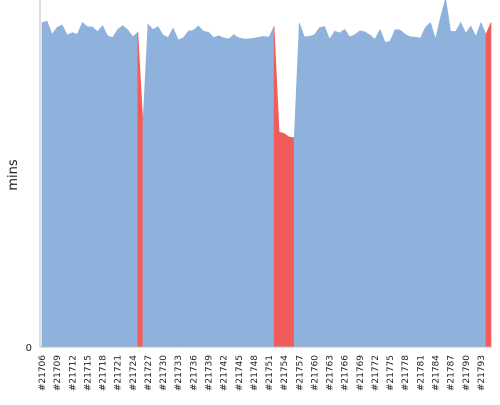  What do you see at coordinates (44, 184) in the screenshot?
I see `area-segment-#21707` at bounding box center [44, 184].